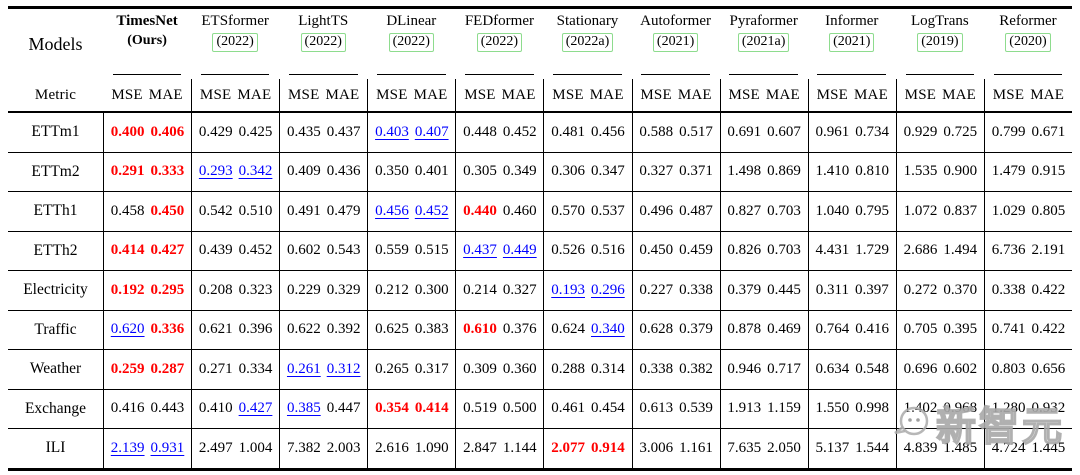 Image resolution: width=1080 pixels, height=475 pixels. What do you see at coordinates (431, 289) in the screenshot?
I see `mae-value: 0.300` at bounding box center [431, 289].